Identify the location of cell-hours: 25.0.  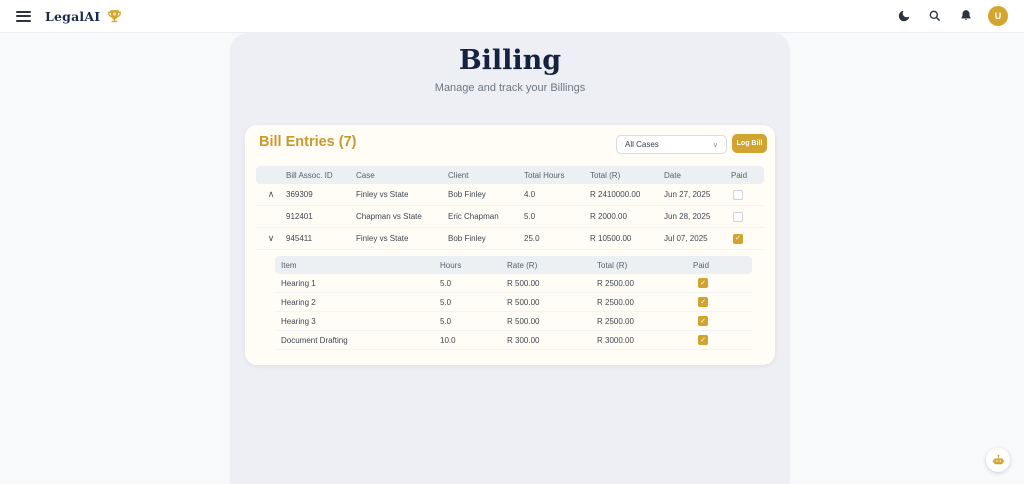
(532, 238).